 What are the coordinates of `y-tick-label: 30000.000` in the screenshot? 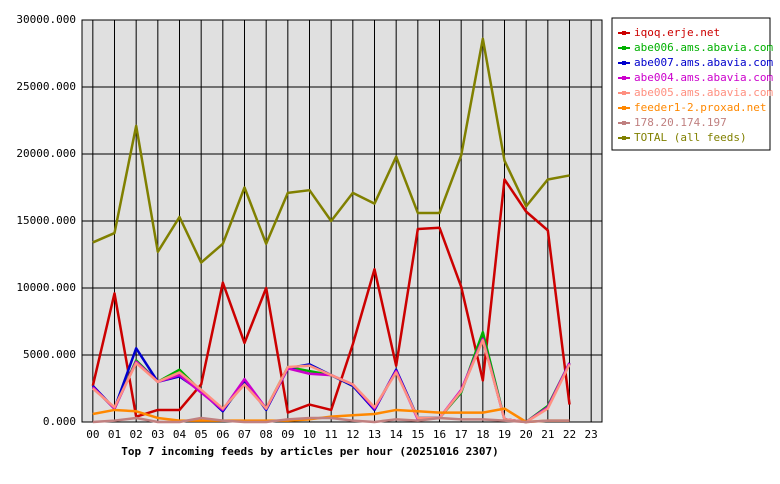 It's located at (46, 19).